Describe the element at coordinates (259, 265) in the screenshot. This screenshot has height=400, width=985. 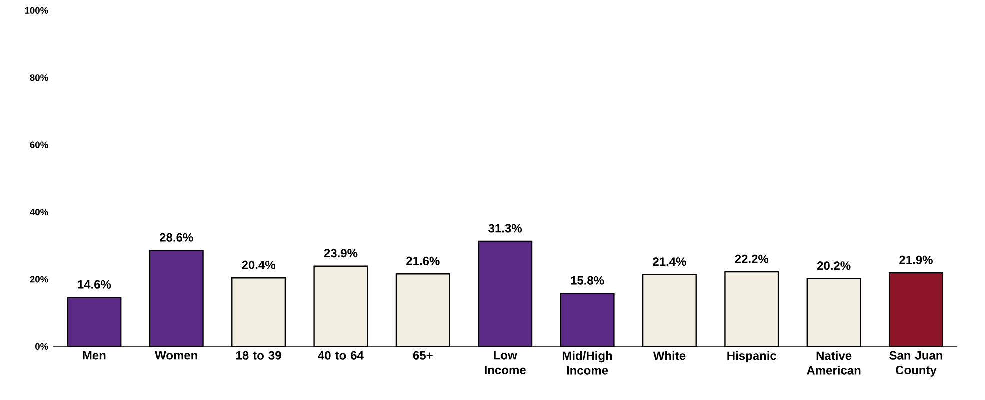
I see `data-label: 20.4%` at that location.